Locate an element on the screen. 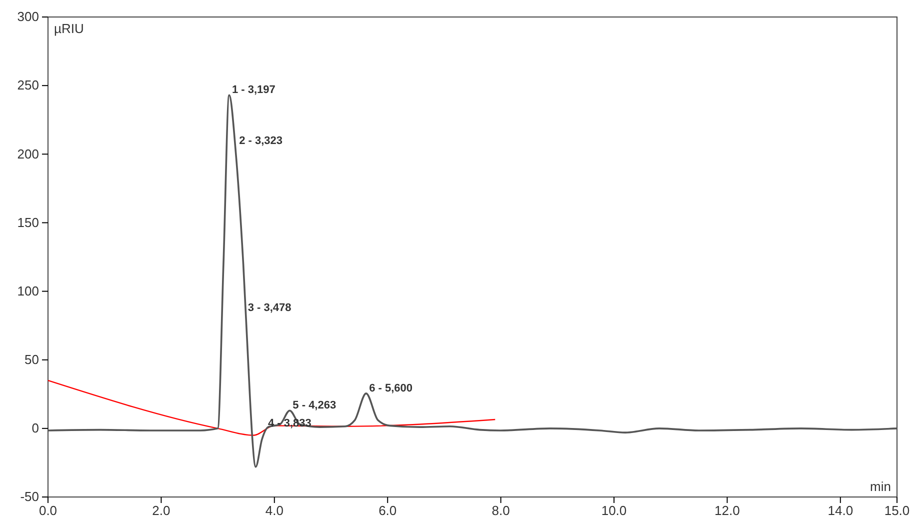 The width and height of the screenshot is (915, 524). x-tick-label: 6.0 is located at coordinates (387, 510).